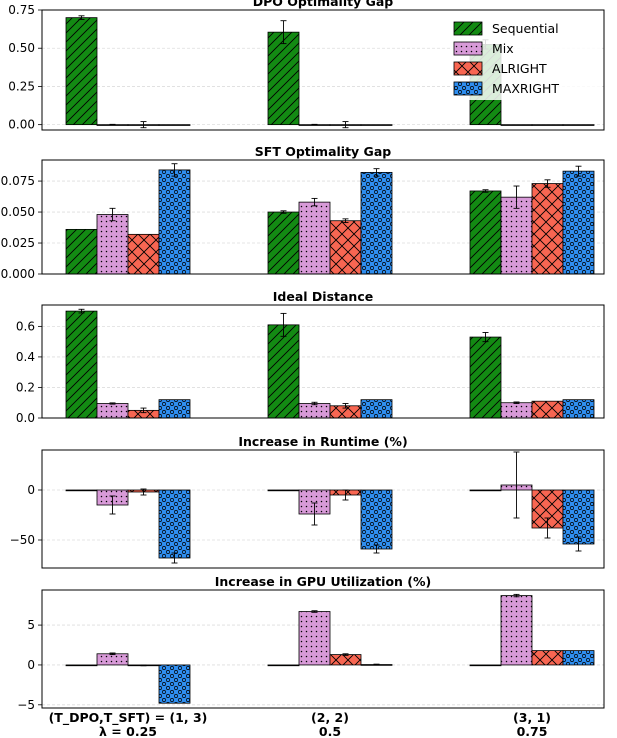 Image resolution: width=617 pixels, height=738 pixels. Describe the element at coordinates (322, 441) in the screenshot. I see `panel-title: Increase in Runtime (%)` at that location.